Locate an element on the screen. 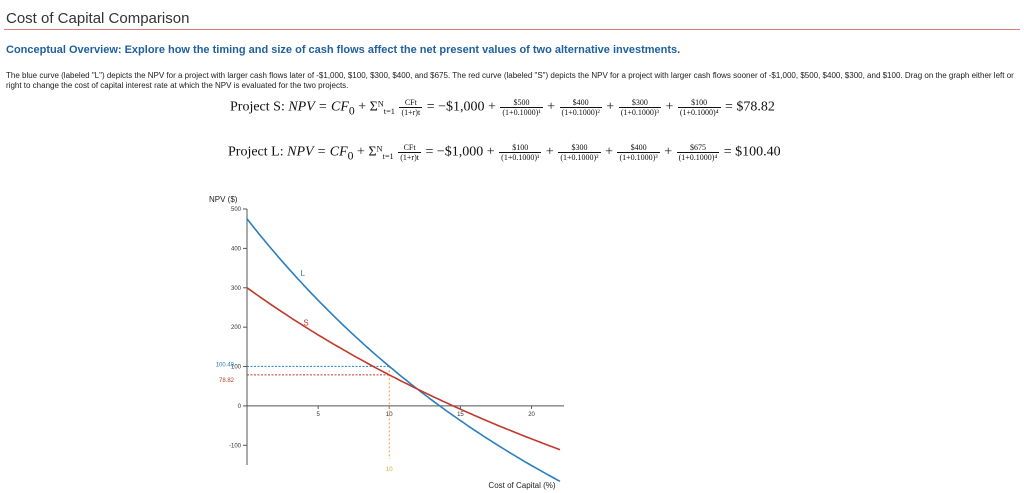 The image size is (1024, 493). npv-guide-label: 78.82 is located at coordinates (227, 381).